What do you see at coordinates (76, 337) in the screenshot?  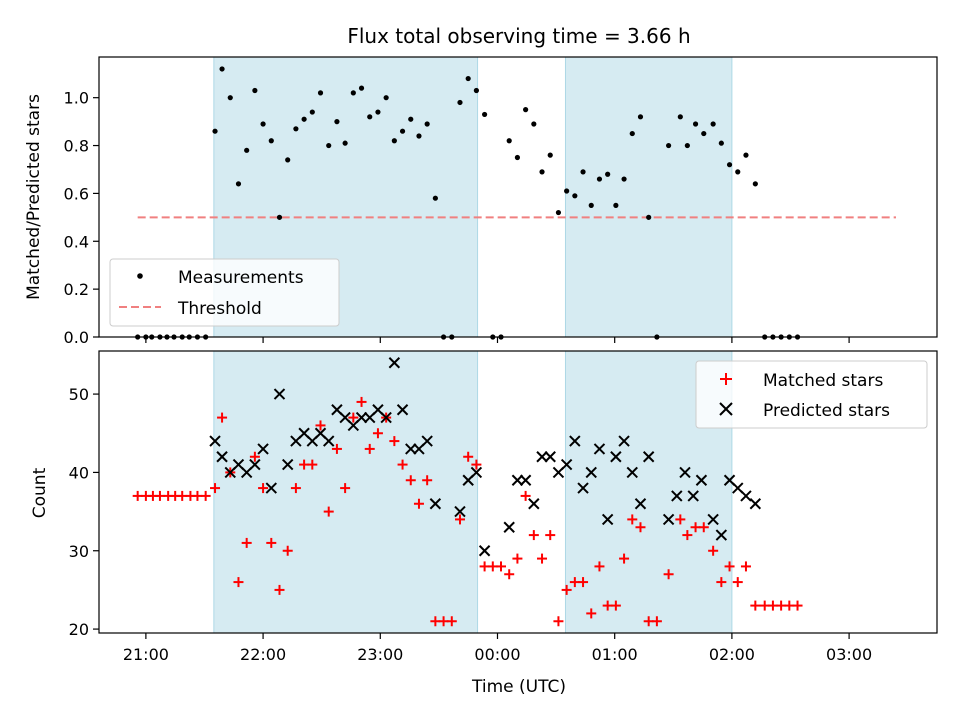 I see `top-y-tick-label: 0.0` at bounding box center [76, 337].